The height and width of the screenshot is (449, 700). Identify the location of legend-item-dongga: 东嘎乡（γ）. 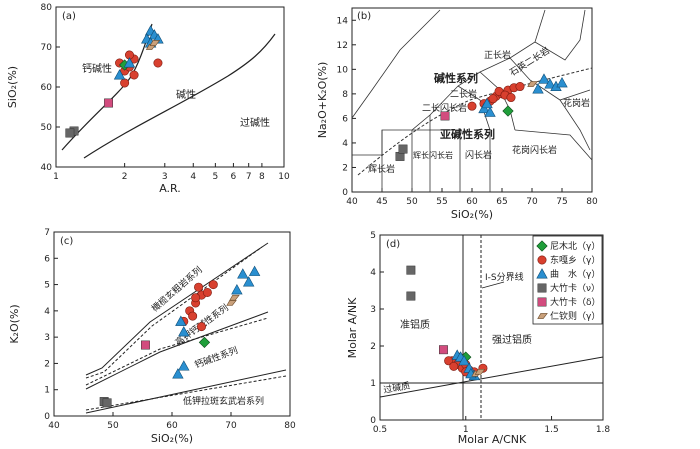
(568, 260).